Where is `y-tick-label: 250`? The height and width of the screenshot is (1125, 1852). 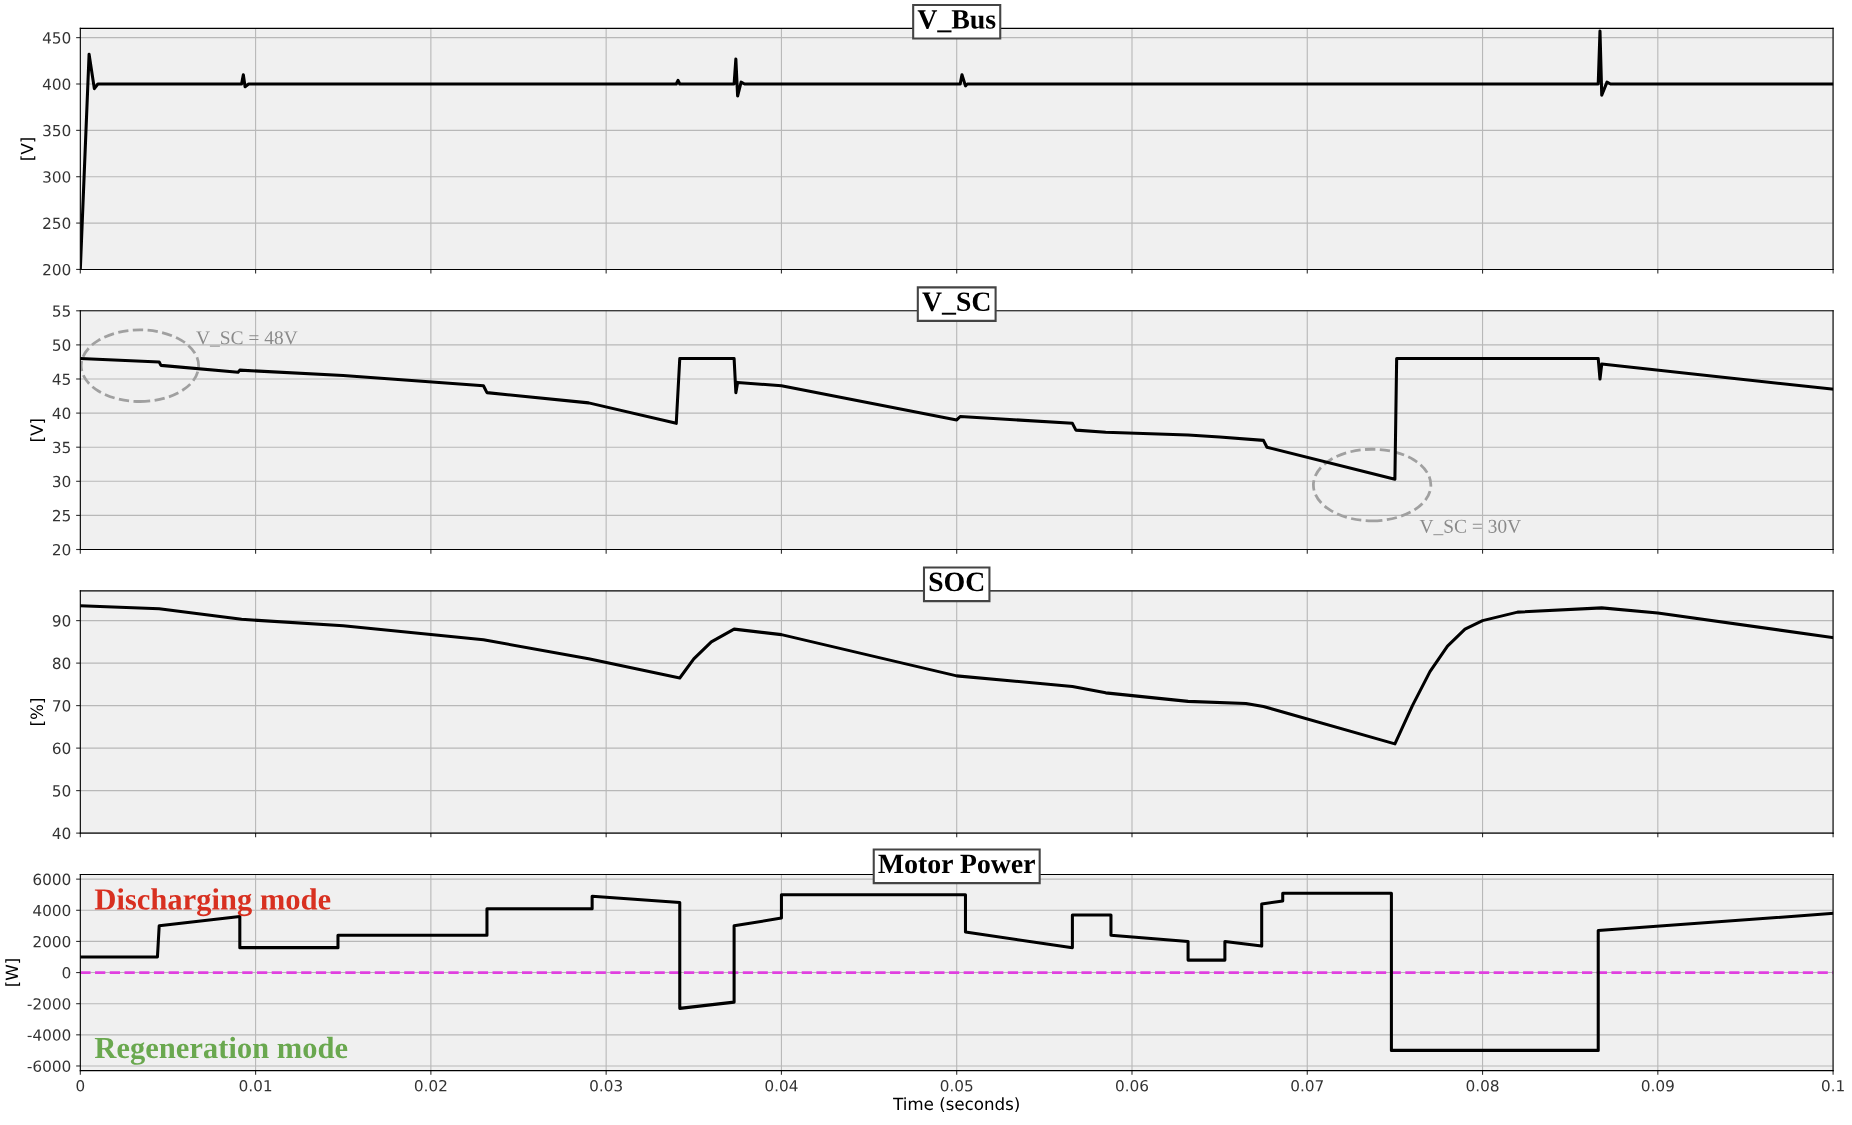 y-tick-label: 250 is located at coordinates (57, 223).